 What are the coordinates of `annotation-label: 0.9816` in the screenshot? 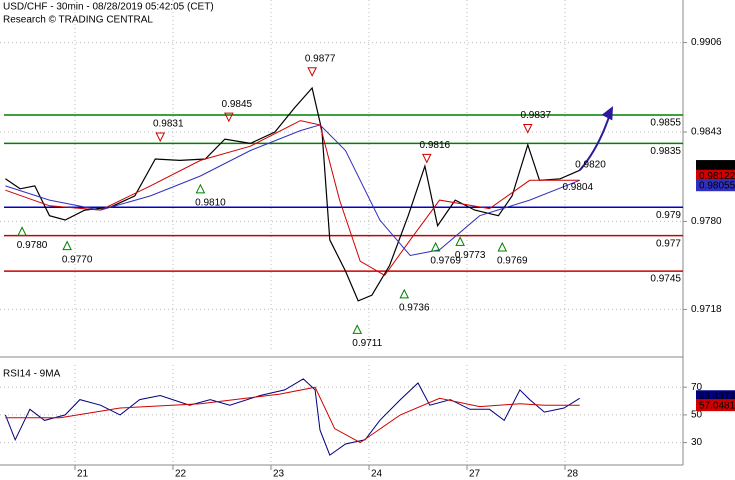 It's located at (435, 145).